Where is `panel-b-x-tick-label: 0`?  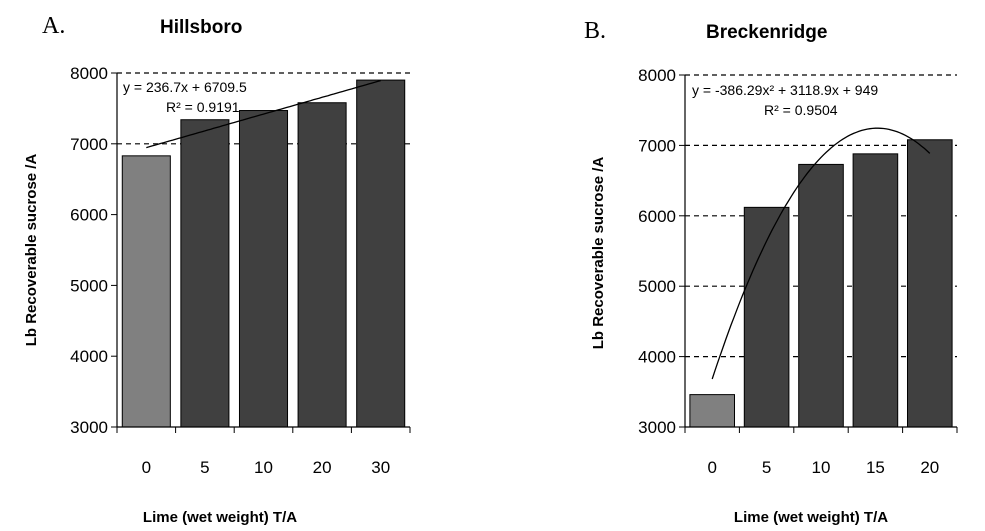 panel-b-x-tick-label: 0 is located at coordinates (711, 467).